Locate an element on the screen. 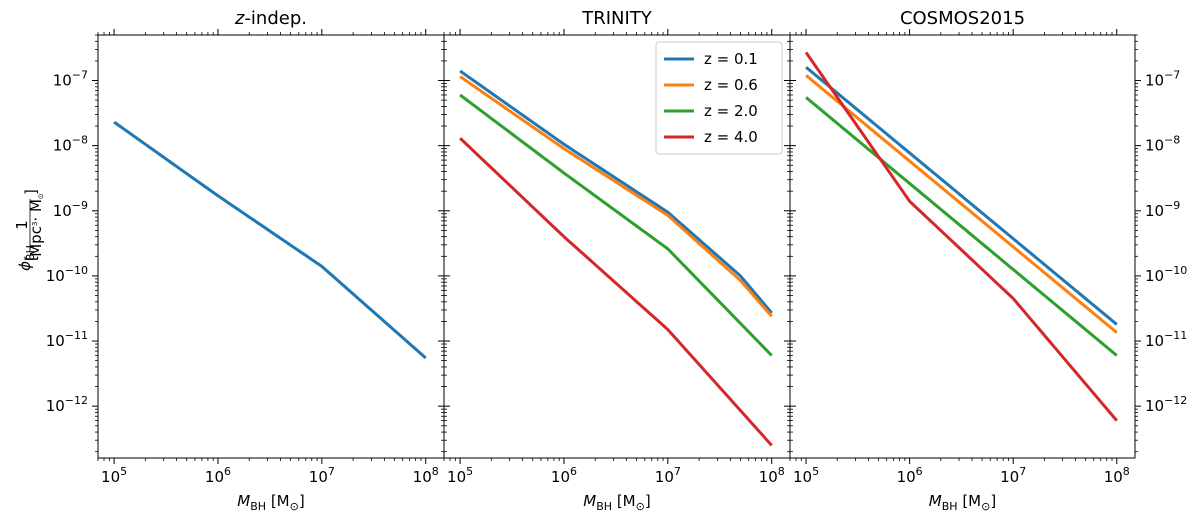 This screenshot has width=1200, height=514. legend-box is located at coordinates (719, 98).